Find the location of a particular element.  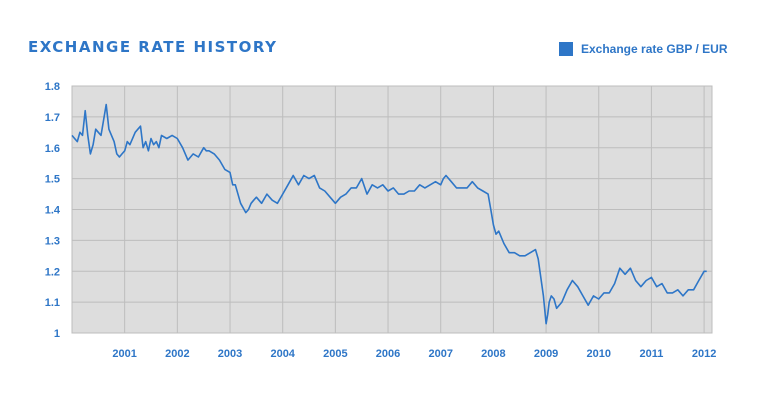

x-tick-label: 2008 is located at coordinates (493, 354).